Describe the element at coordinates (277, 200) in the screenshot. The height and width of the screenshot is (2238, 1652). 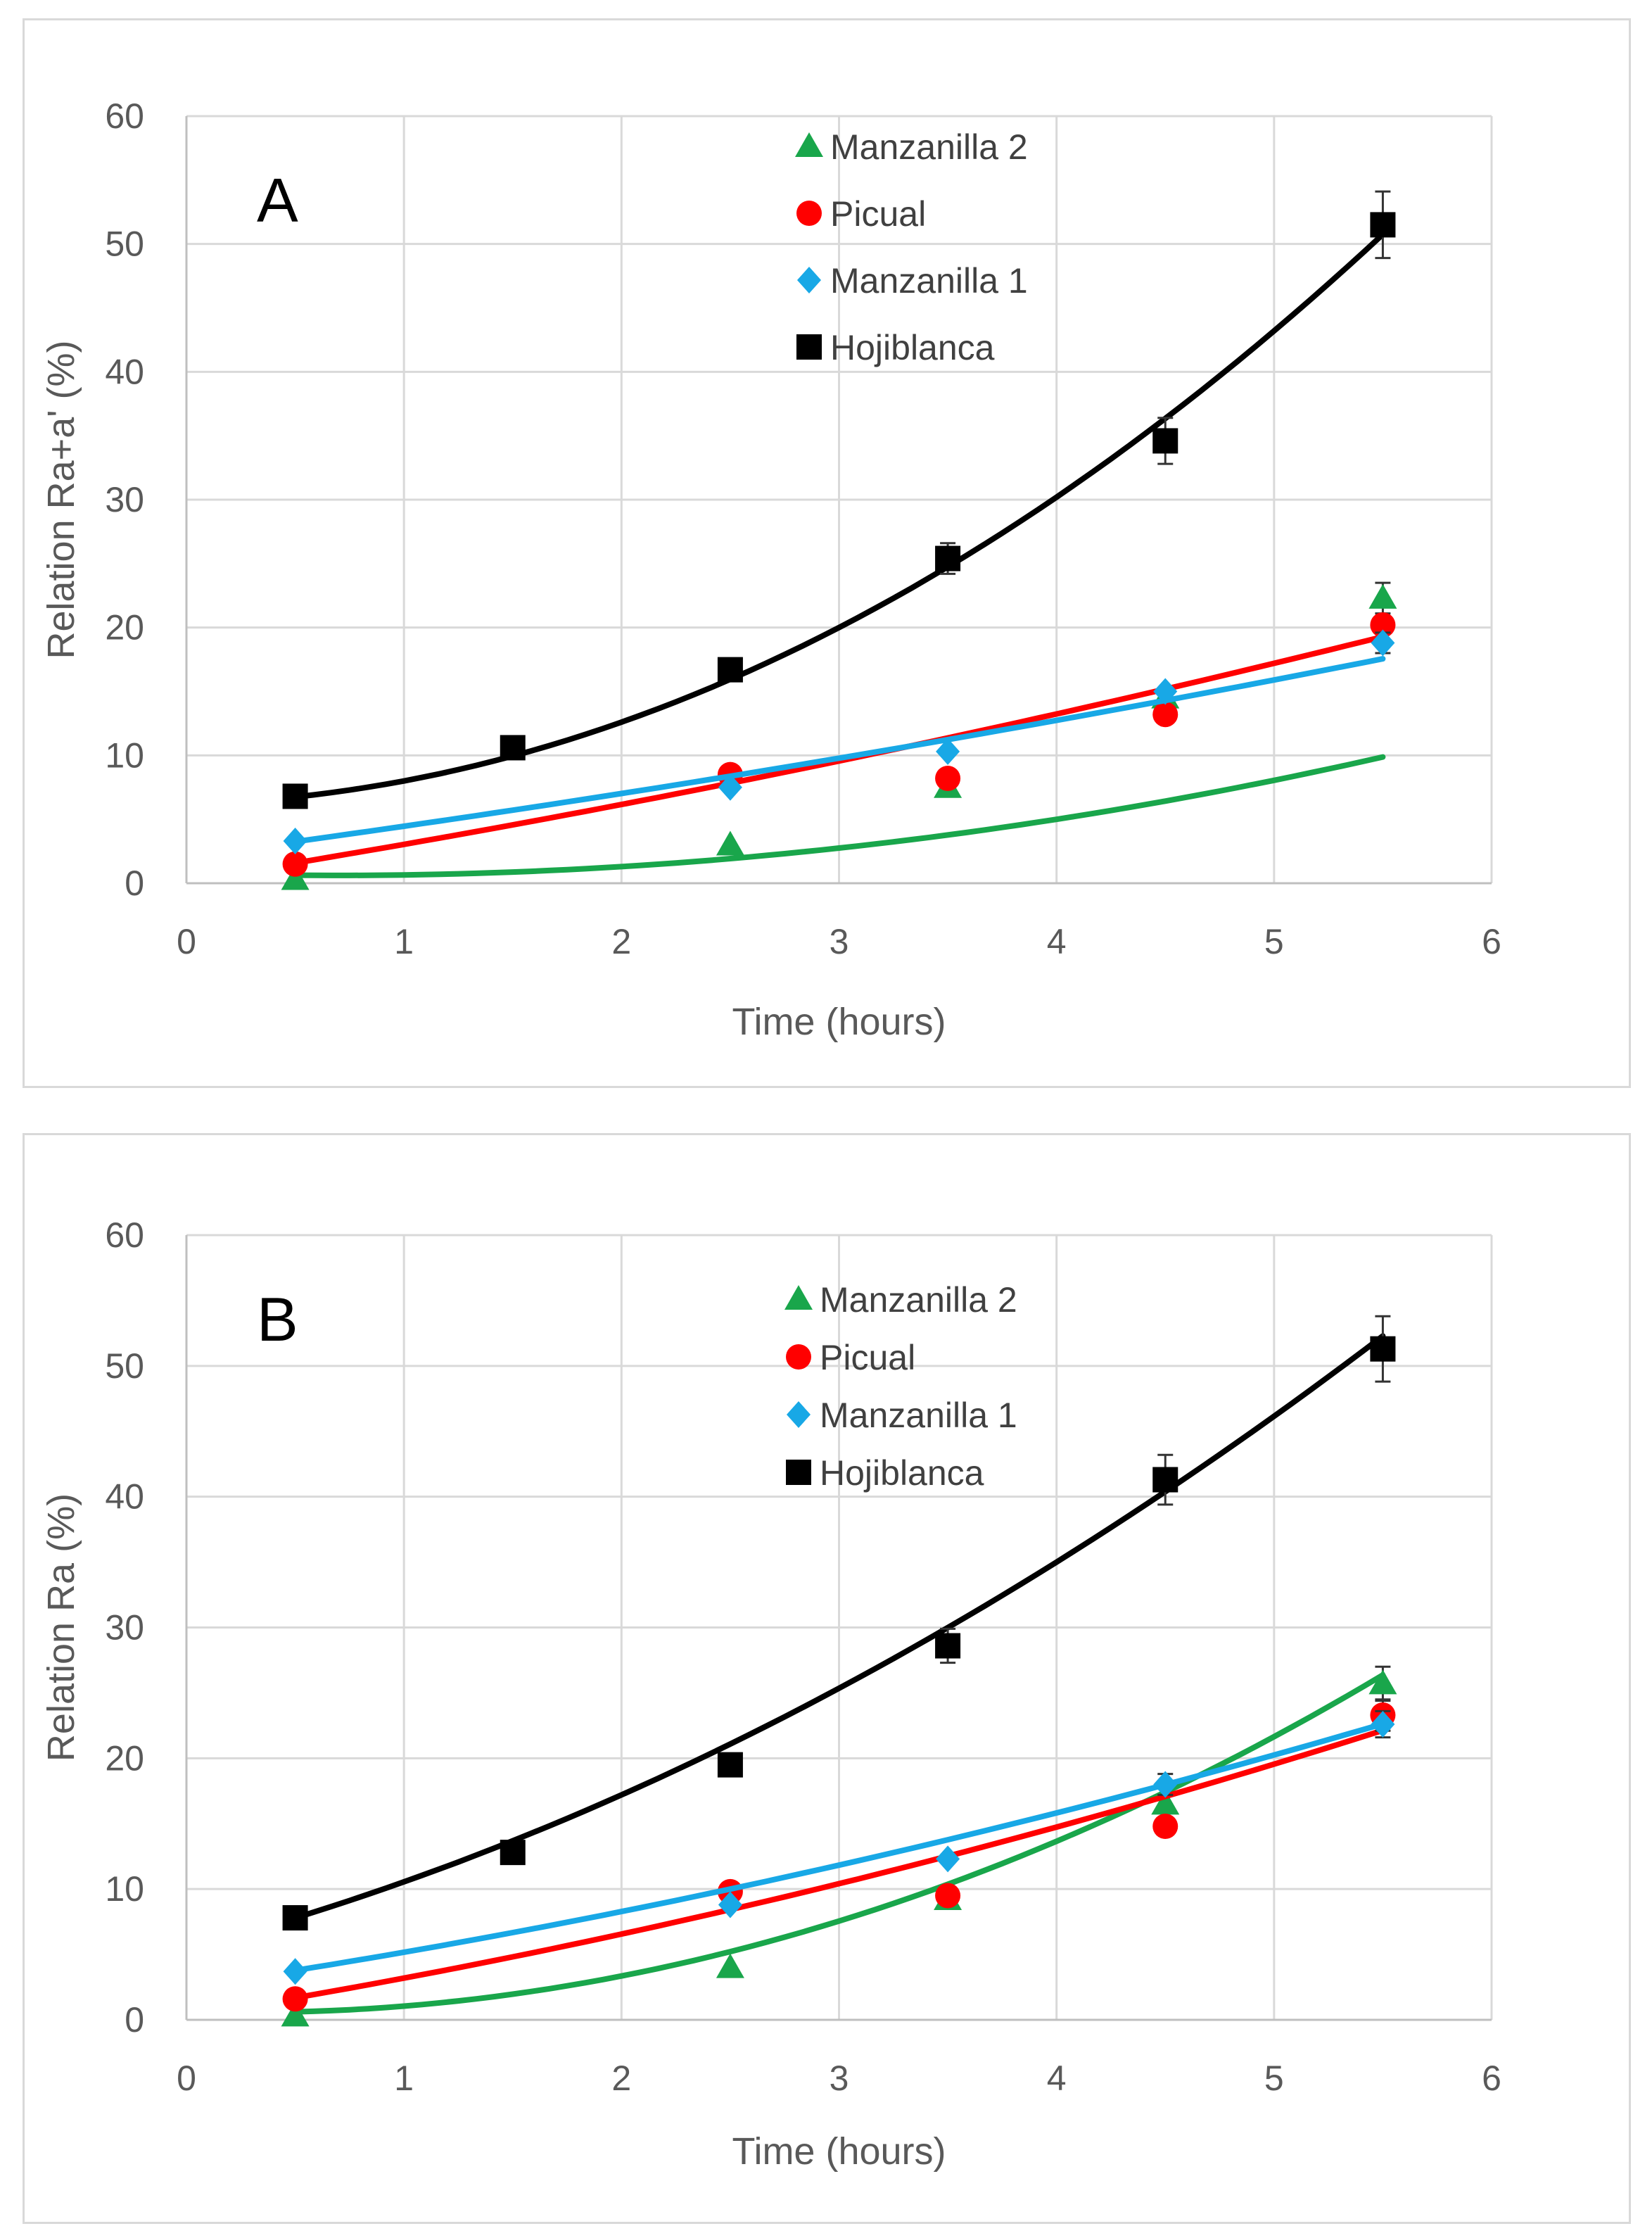
I see `panel-letter: A` at that location.